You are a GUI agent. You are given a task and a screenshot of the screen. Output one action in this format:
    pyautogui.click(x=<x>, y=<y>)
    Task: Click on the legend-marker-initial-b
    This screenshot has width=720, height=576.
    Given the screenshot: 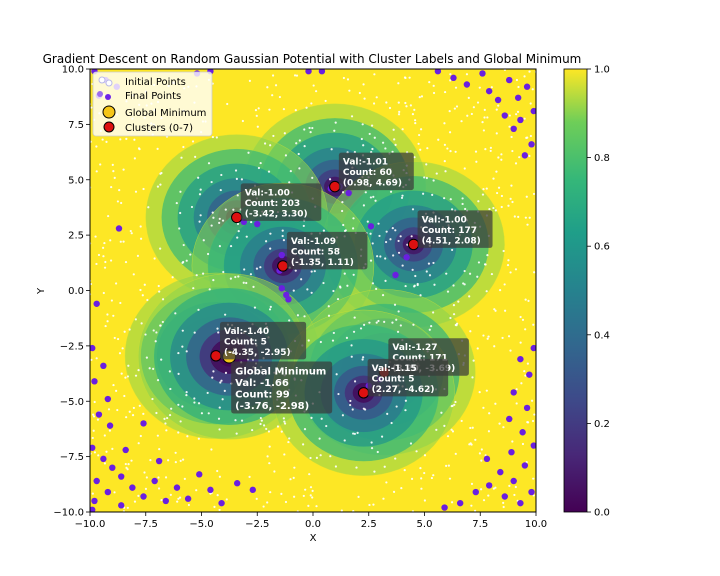 What is the action you would take?
    pyautogui.click(x=109, y=83)
    